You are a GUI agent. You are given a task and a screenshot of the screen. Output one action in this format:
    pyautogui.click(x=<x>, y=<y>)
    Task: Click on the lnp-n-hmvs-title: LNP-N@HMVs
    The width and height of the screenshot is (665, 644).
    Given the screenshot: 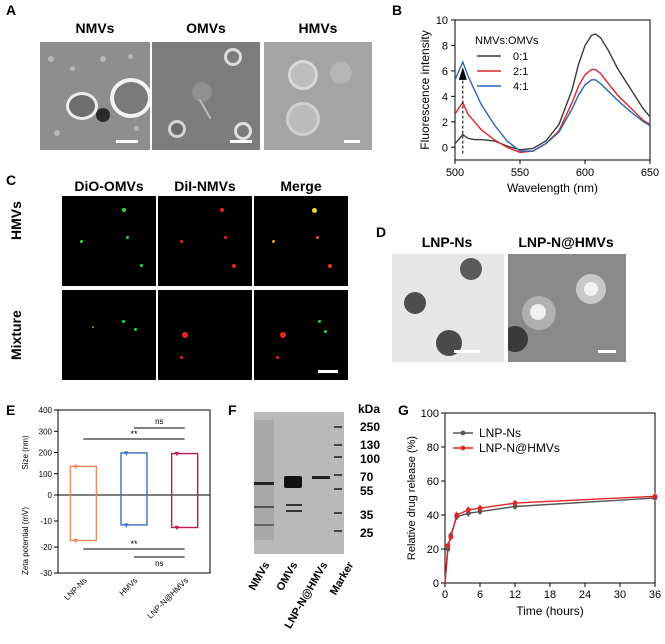 What is the action you would take?
    pyautogui.click(x=566, y=242)
    